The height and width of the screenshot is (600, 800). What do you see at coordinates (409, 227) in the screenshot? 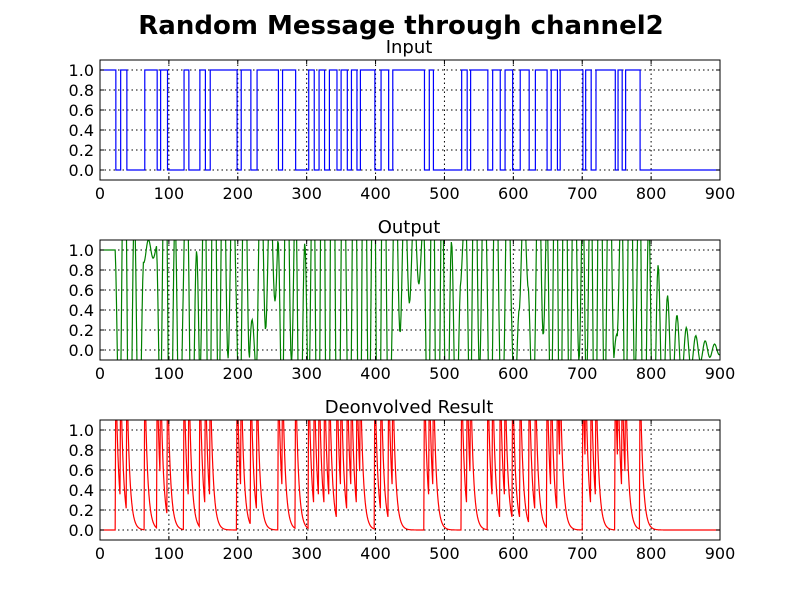
I see `output-panel-title: Output` at bounding box center [409, 227].